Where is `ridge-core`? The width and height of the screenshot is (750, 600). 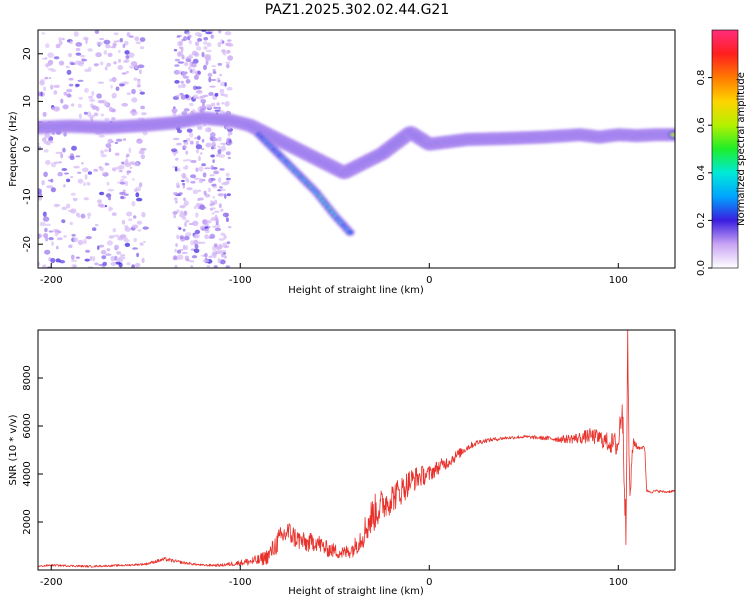 ridge-core is located at coordinates (672, 134).